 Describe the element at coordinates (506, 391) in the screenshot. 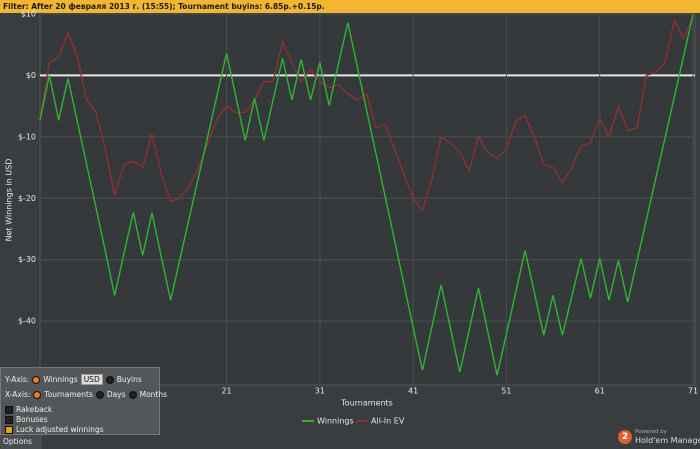

I see `x-tick-label: 51` at that location.